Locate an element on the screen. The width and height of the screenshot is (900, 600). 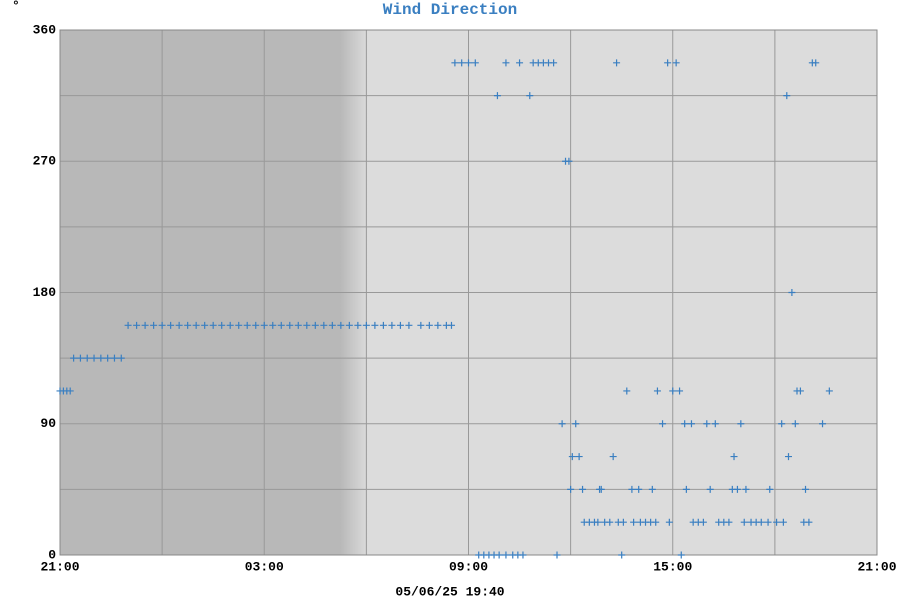
y-tick-label: 360 is located at coordinates (45, 29).